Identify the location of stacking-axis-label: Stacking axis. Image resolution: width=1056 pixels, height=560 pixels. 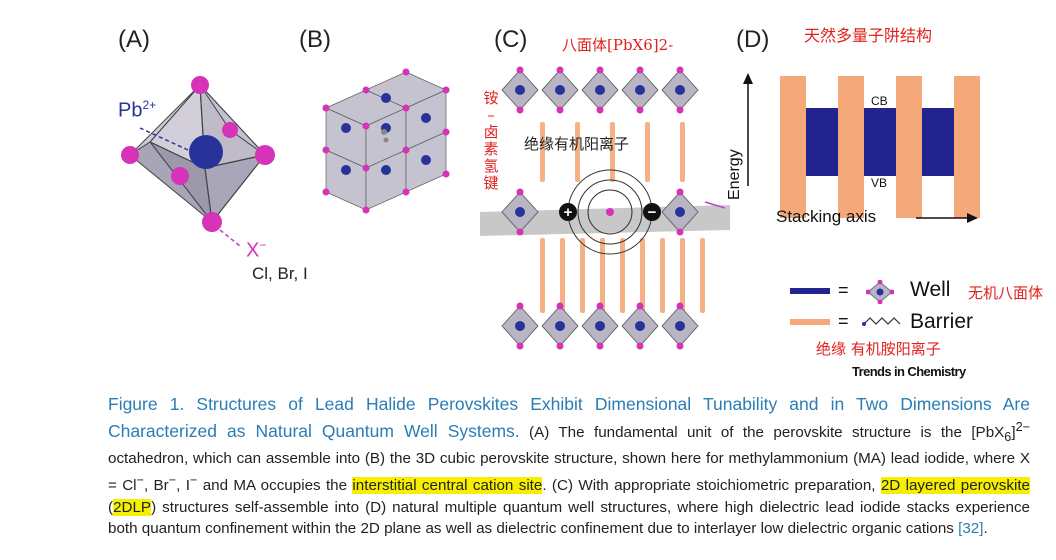
(826, 216).